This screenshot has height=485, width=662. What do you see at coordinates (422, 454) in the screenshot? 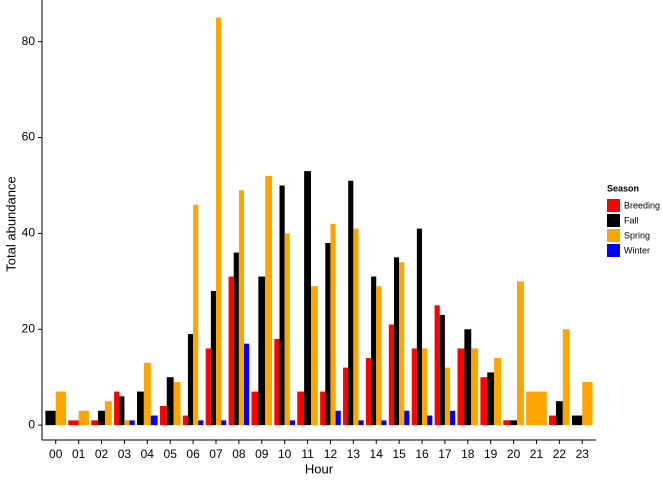
I see `x-tick-label: 16` at bounding box center [422, 454].